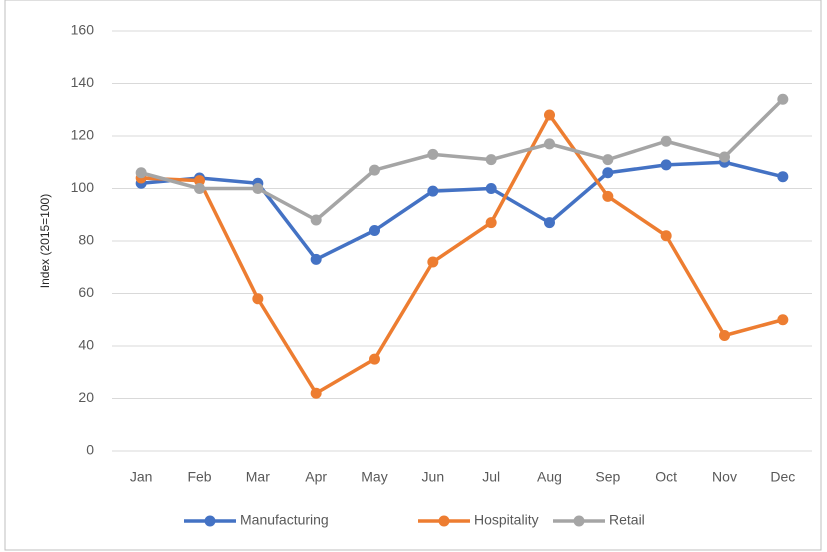  Describe the element at coordinates (627, 520) in the screenshot. I see `legend-label: Retail` at that location.